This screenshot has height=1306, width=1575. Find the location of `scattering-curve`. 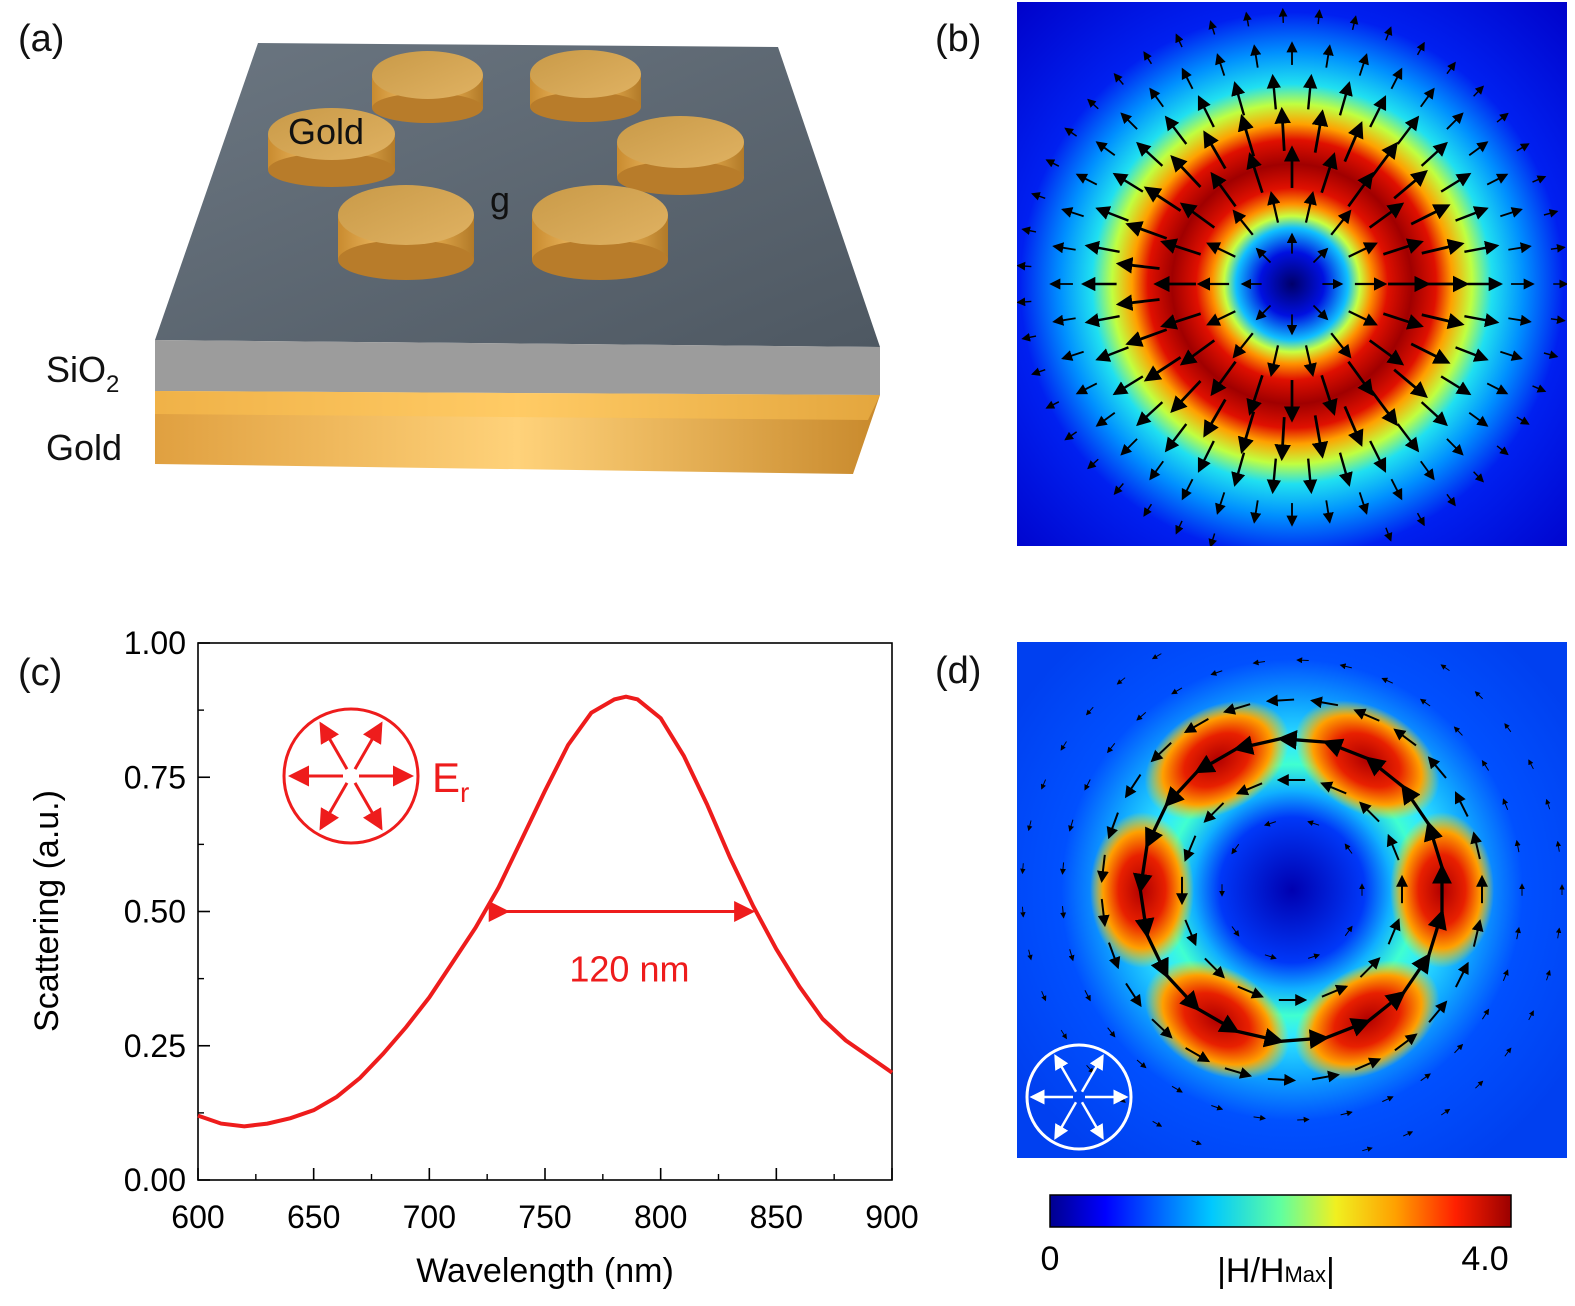

scattering-curve is located at coordinates (545, 911).